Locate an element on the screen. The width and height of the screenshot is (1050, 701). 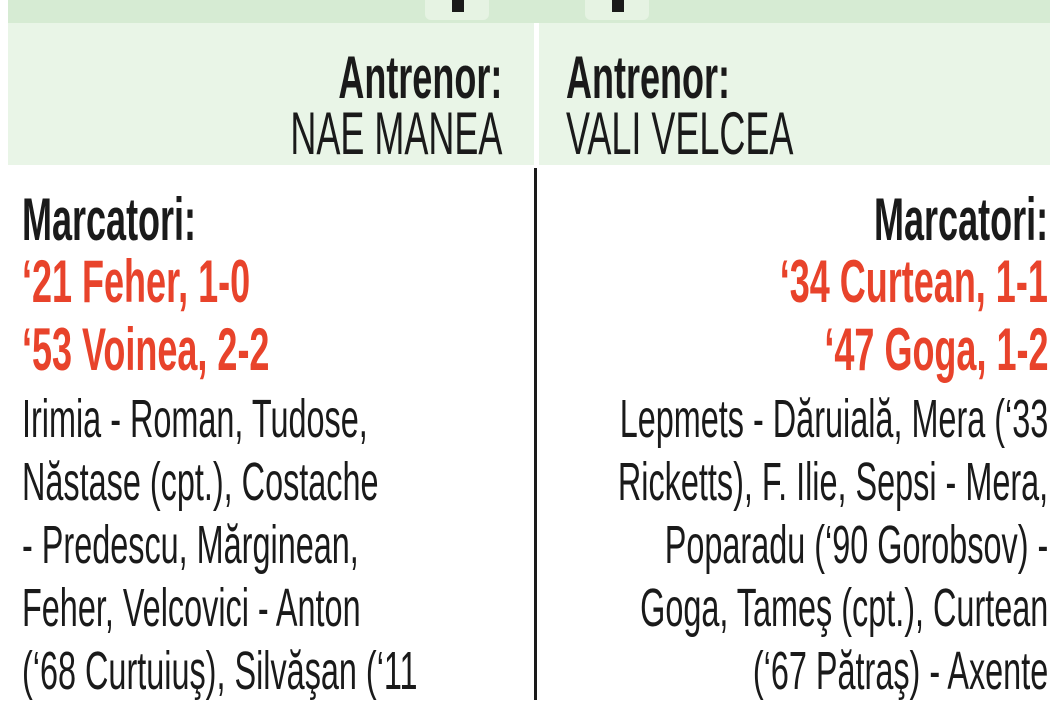
home-lineup-line: (‘68 Curtuiuş), Silvăşan (‘11 is located at coordinates (220, 671).